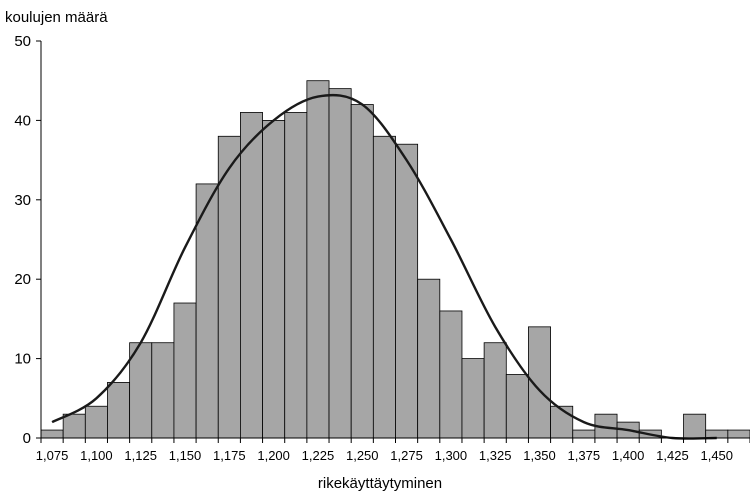 The width and height of the screenshot is (750, 493). What do you see at coordinates (451, 455) in the screenshot?
I see `x-tick-label: 1,300` at bounding box center [451, 455].